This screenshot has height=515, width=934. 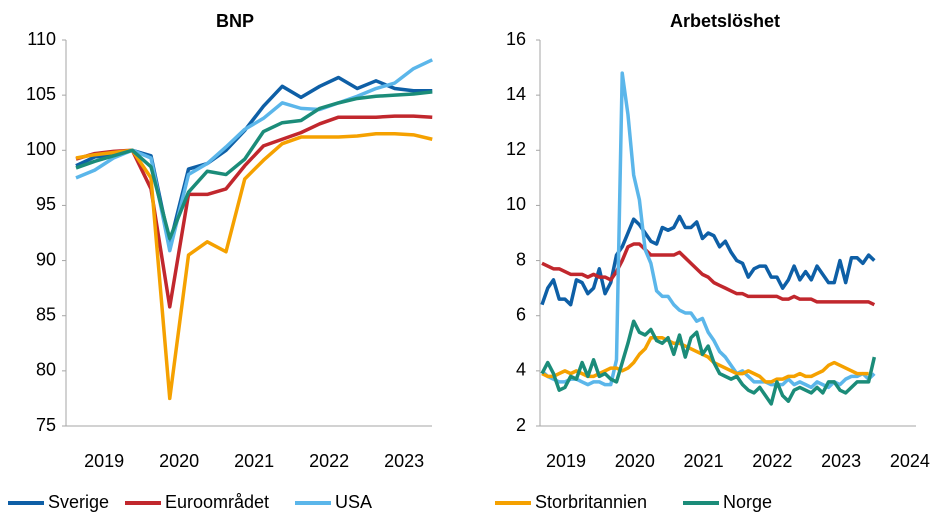 What do you see at coordinates (41, 149) in the screenshot?
I see `y-tick-label: 100` at bounding box center [41, 149].